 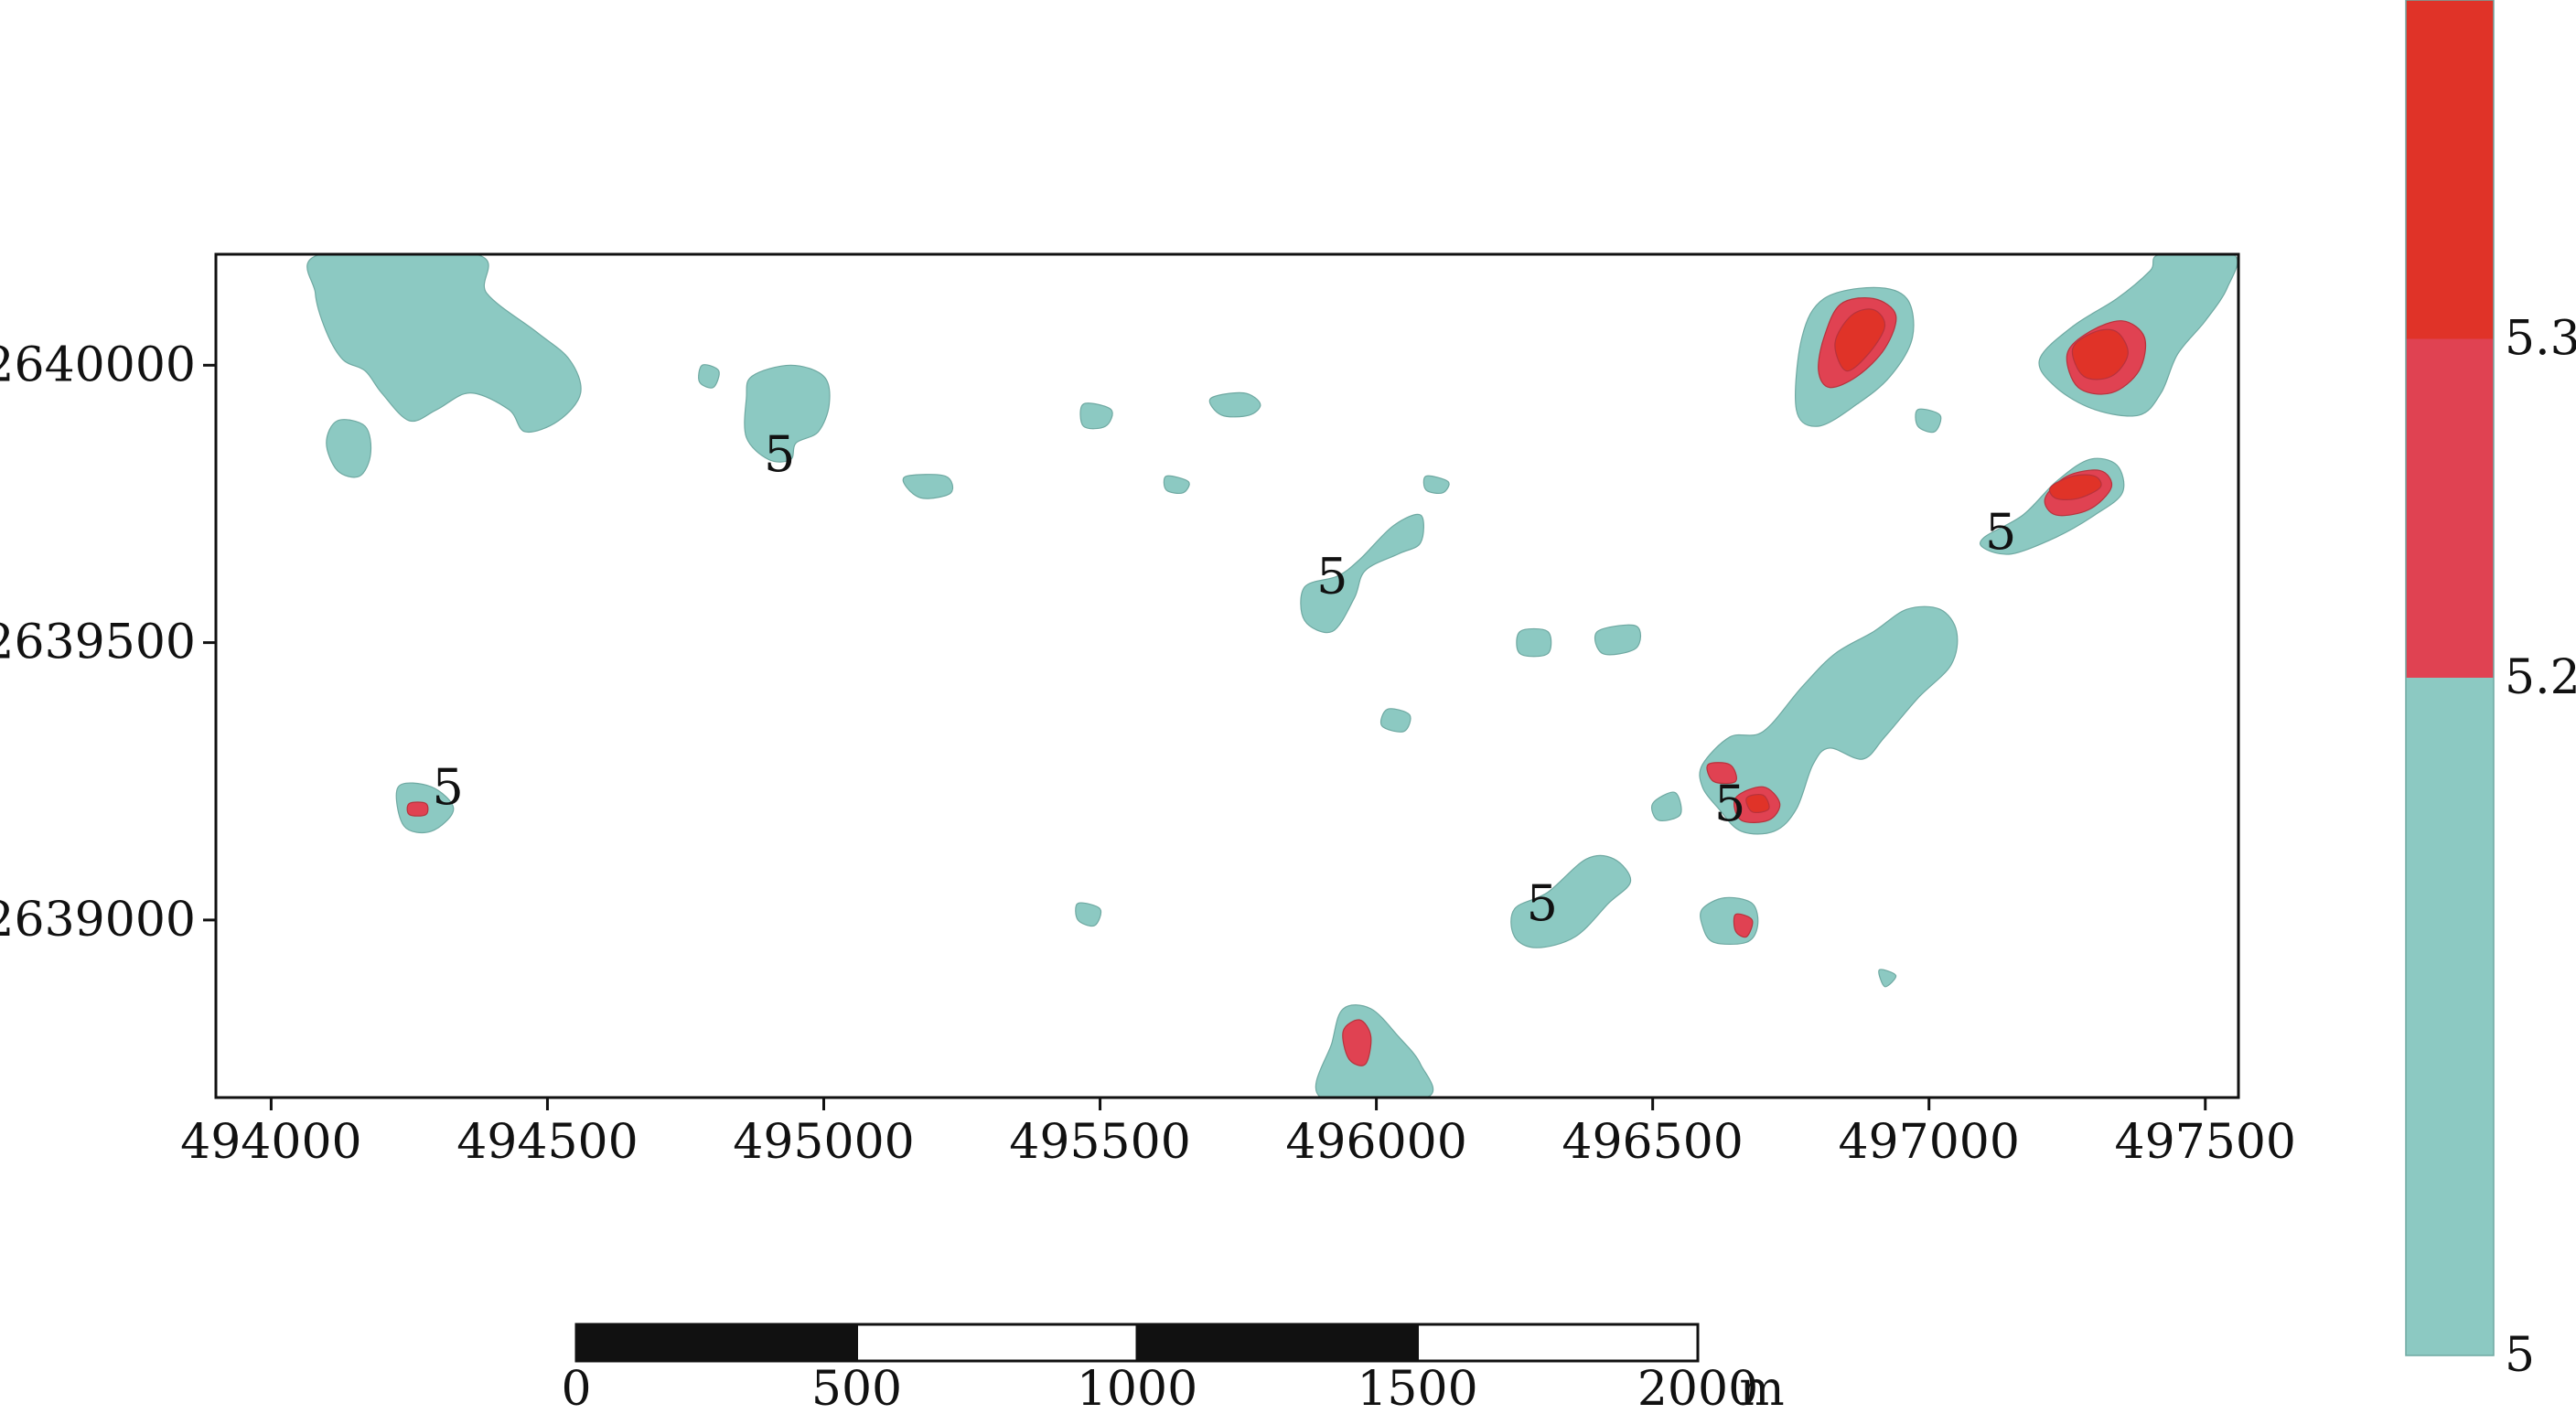 What do you see at coordinates (1761, 1388) in the screenshot?
I see `scale-bar-unit: m` at bounding box center [1761, 1388].